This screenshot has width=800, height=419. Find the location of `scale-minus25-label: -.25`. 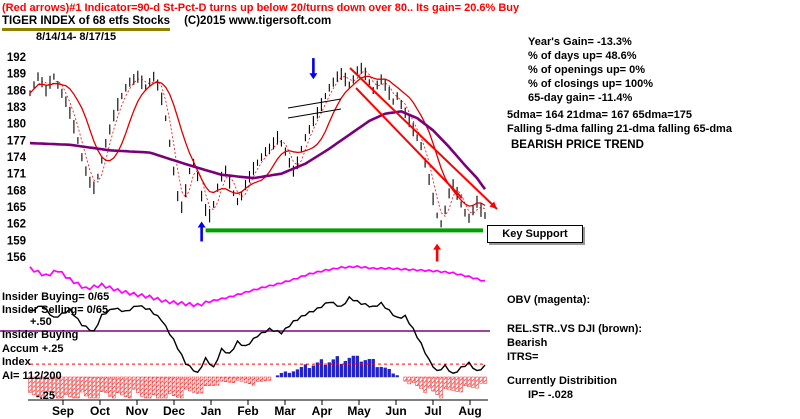

scale-minus25-label: -.25 is located at coordinates (45, 396).